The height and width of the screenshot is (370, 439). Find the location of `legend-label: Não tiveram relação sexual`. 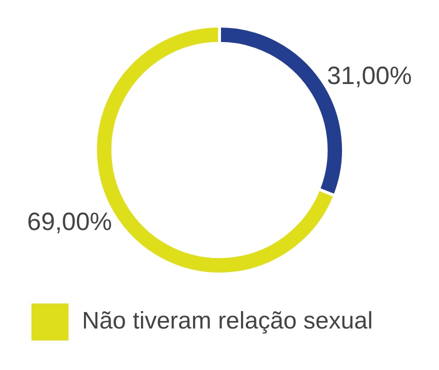

legend-label: Não tiveram relação sexual is located at coordinates (227, 321).